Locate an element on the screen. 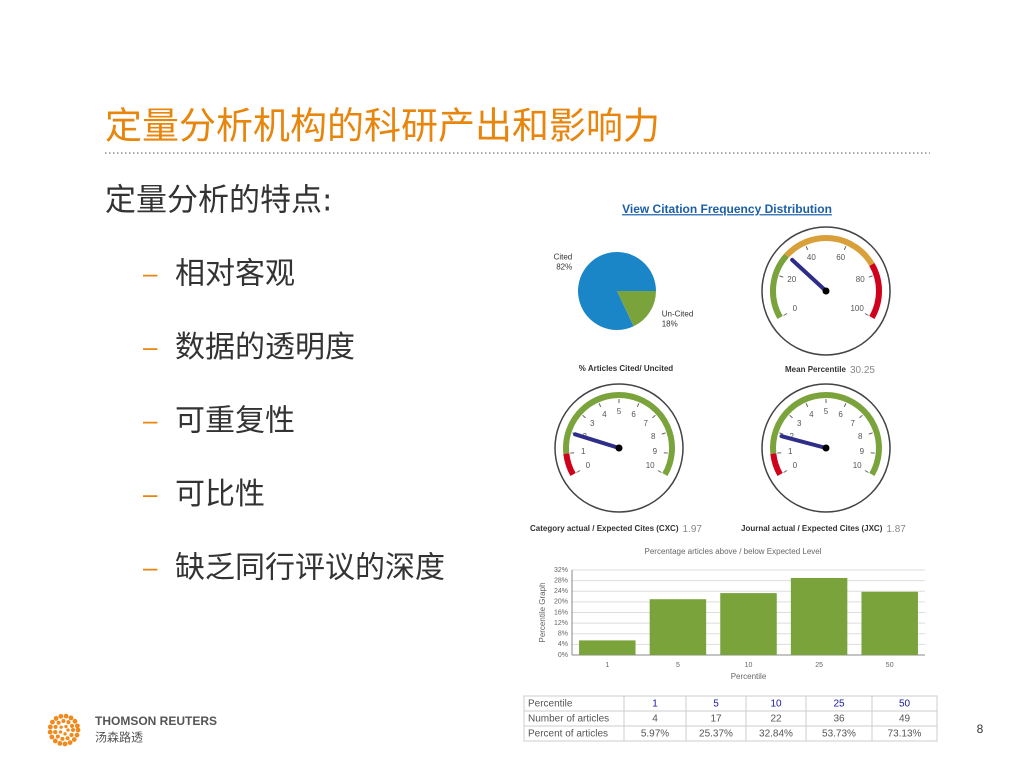  y-tick-label: 8% is located at coordinates (563, 634).